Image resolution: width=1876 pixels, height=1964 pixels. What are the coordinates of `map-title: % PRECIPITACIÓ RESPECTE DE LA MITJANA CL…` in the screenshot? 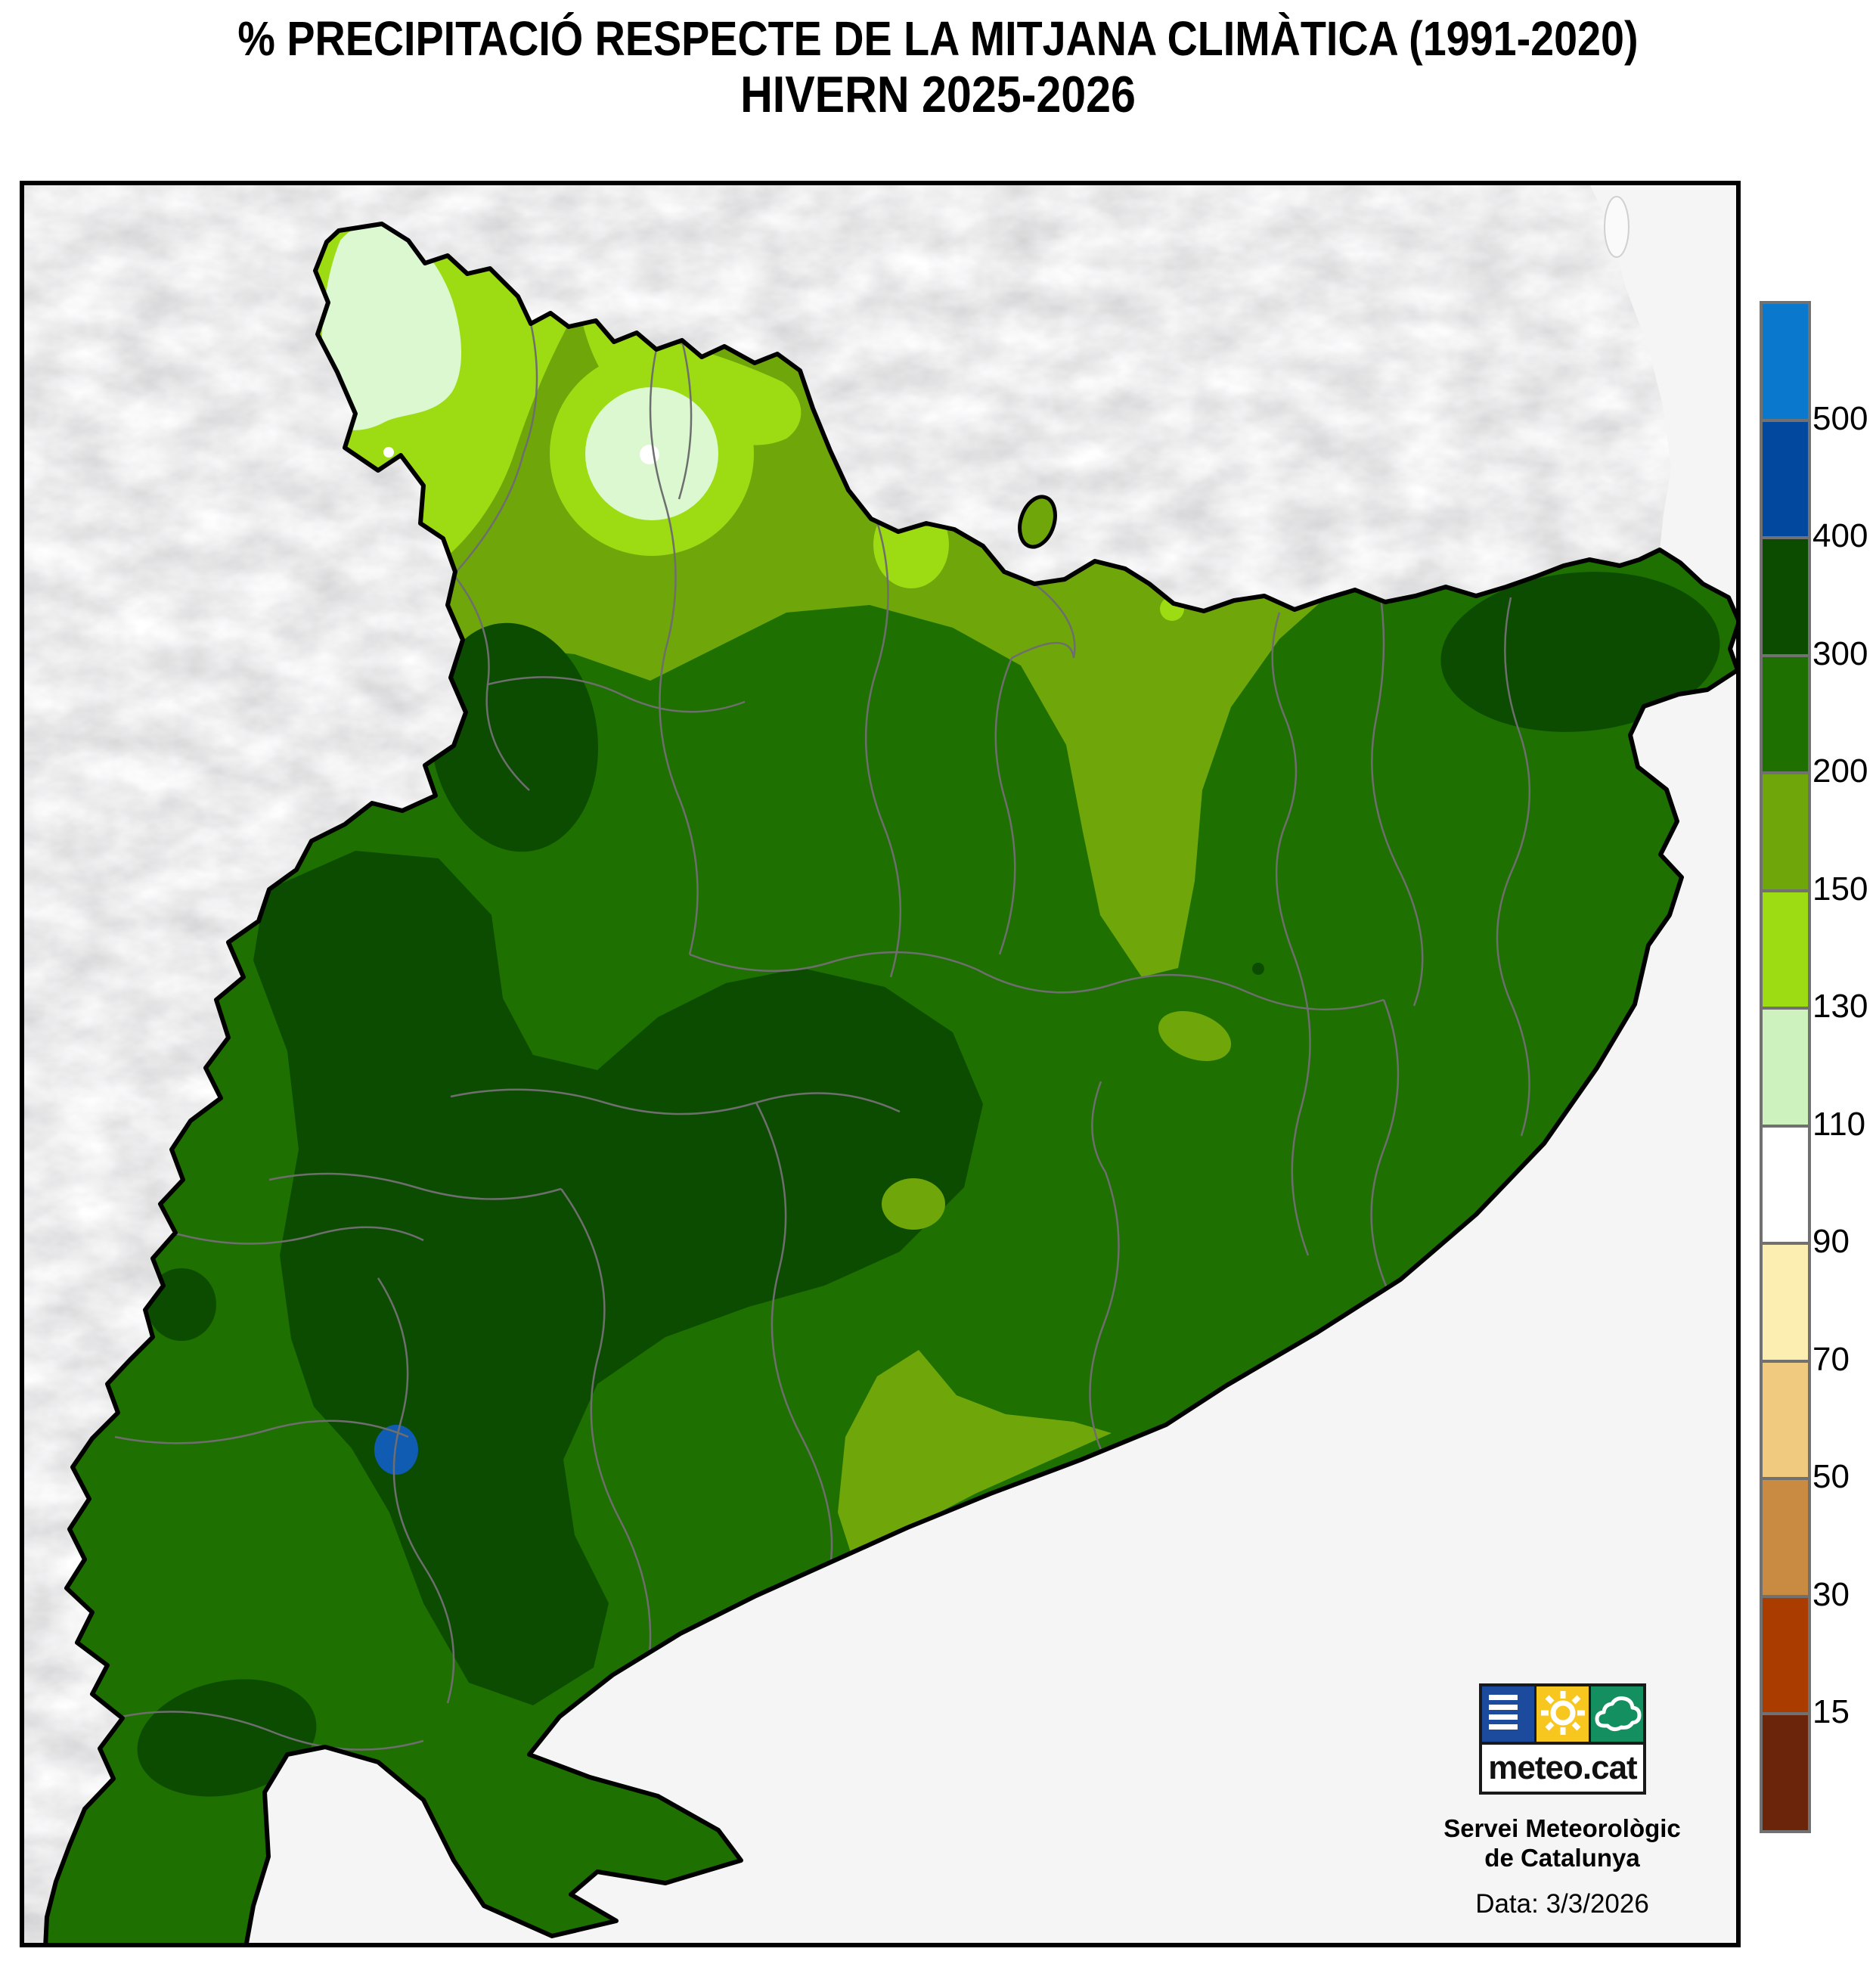 It's located at (938, 39).